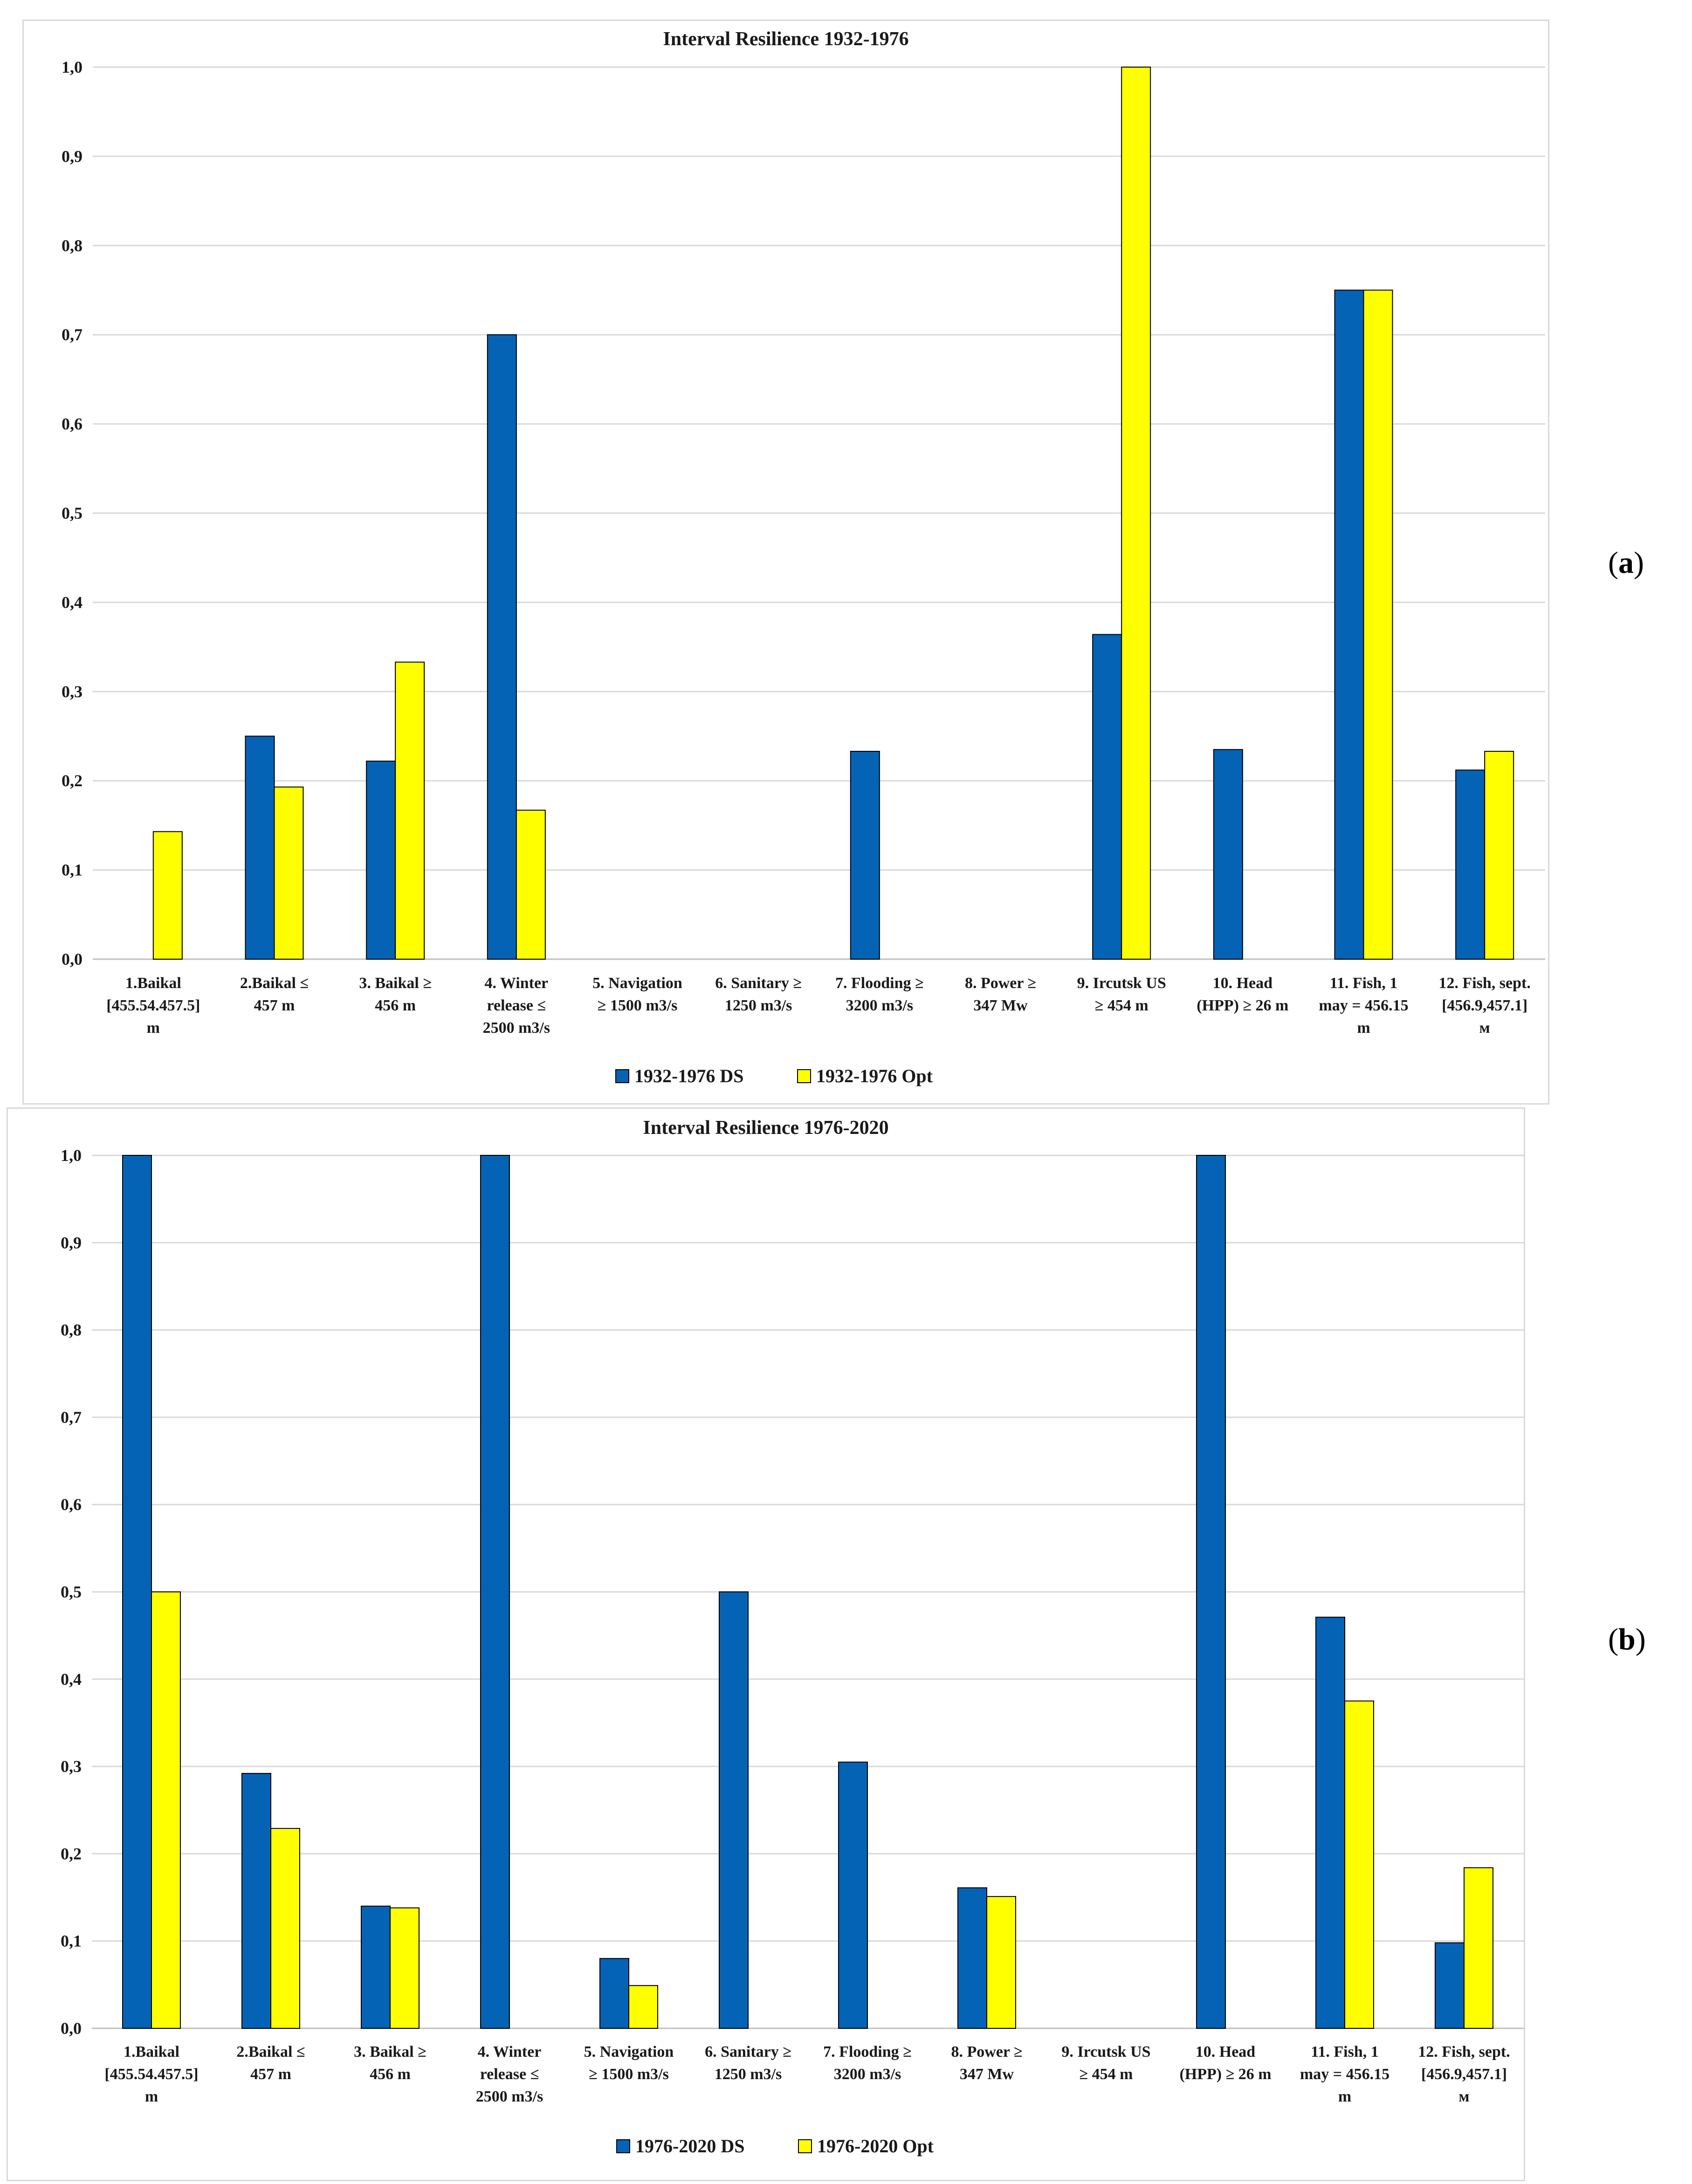 The image size is (1692, 2184). Describe the element at coordinates (516, 1028) in the screenshot. I see `x-category-label: 2500 m3/s` at that location.